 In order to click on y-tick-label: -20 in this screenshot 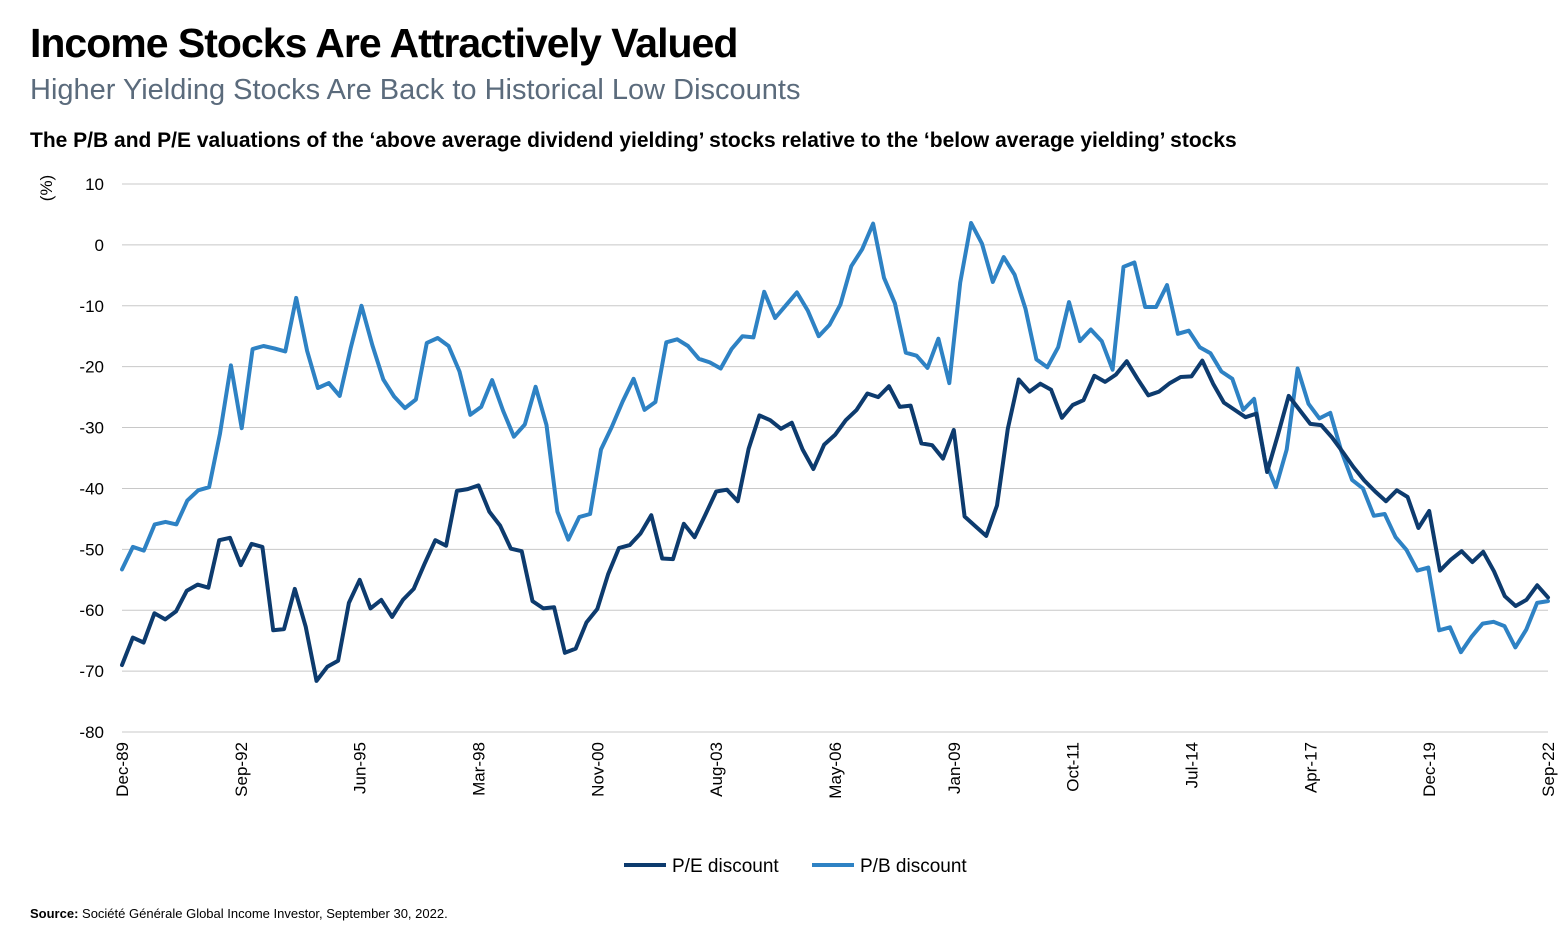, I will do `click(91, 367)`.